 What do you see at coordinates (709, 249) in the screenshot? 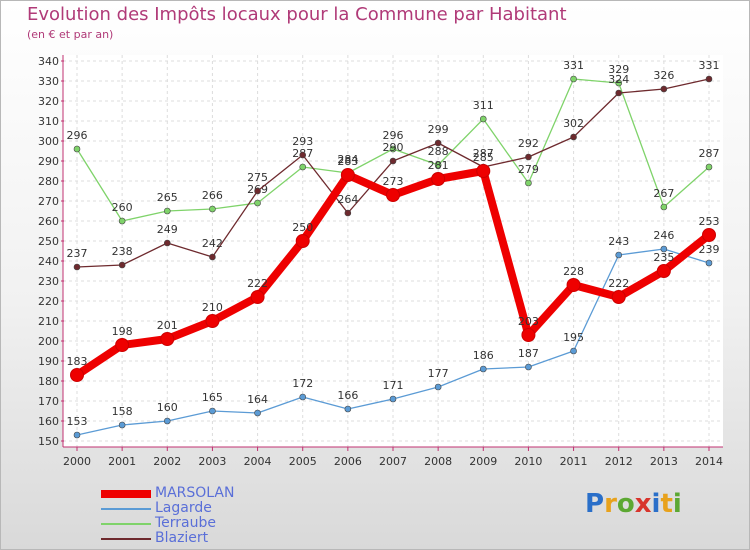
I see `data-label-lagarde: 239` at bounding box center [709, 249].